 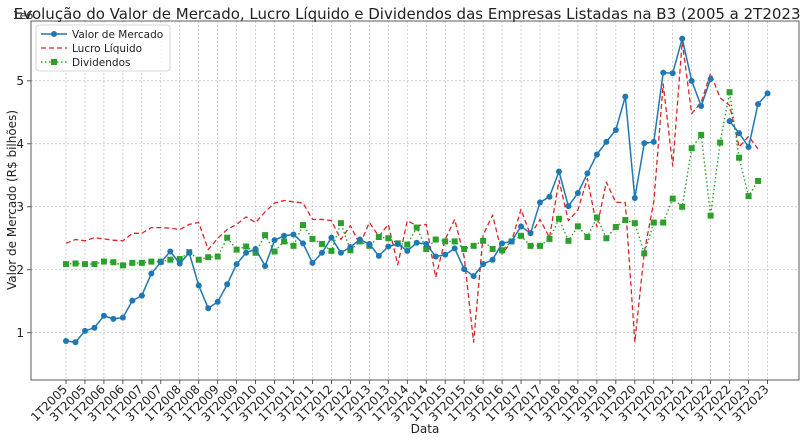 I want to click on y-ticks: 1 2 3 4 5, so click(x=23, y=207).